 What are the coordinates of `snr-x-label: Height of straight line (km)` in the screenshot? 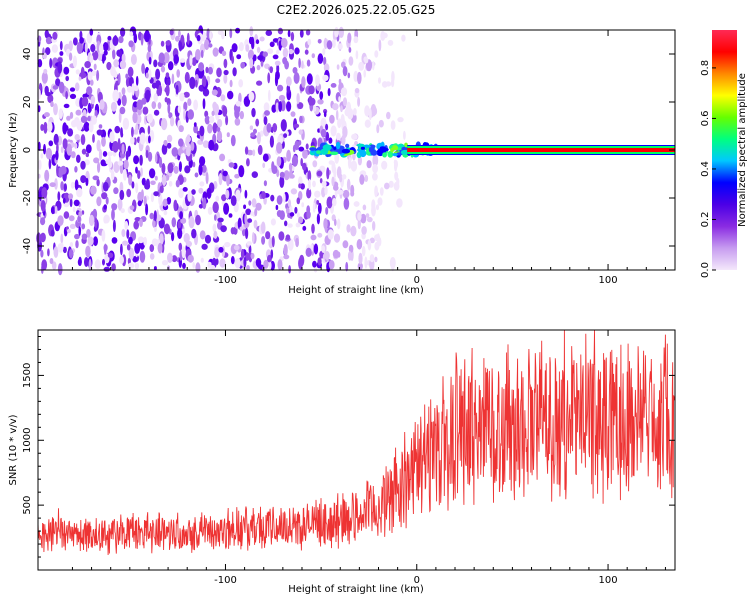 It's located at (356, 589).